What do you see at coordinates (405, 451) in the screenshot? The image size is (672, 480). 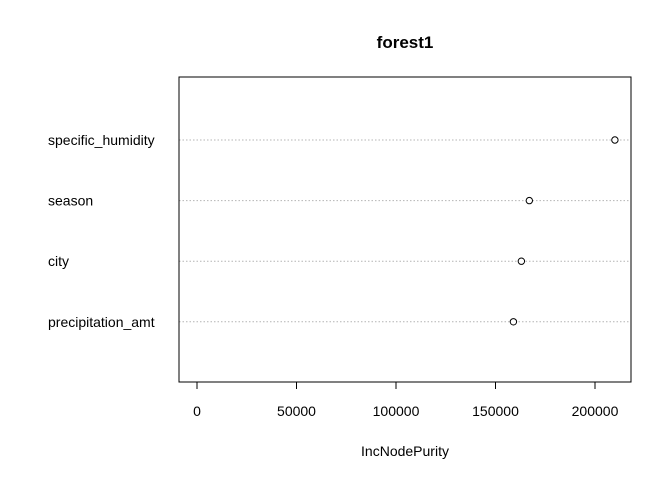 I see `x-axis-label: IncNodePurity` at bounding box center [405, 451].